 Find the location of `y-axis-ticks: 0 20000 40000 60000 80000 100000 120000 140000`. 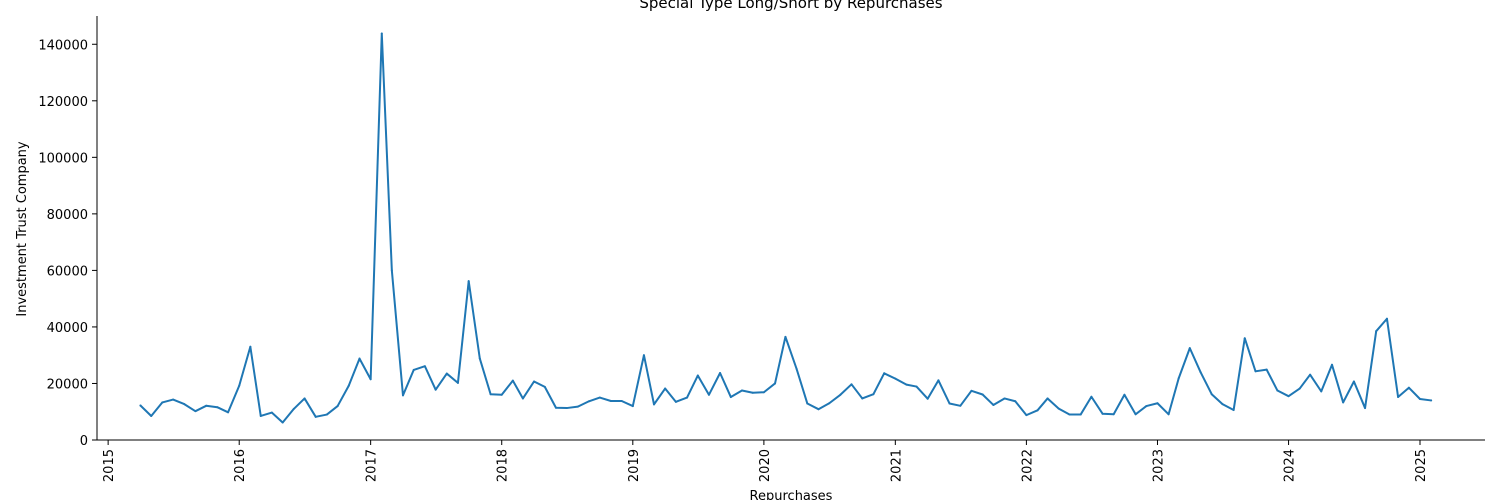

y-axis-ticks: 0 20000 40000 60000 80000 100000 120000 140000 is located at coordinates (67, 243).